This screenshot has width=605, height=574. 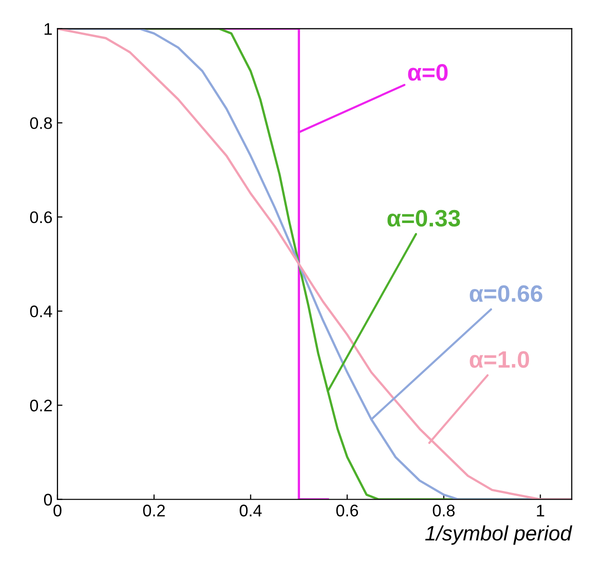 I want to click on annotation: α=0.66, so click(x=506, y=293).